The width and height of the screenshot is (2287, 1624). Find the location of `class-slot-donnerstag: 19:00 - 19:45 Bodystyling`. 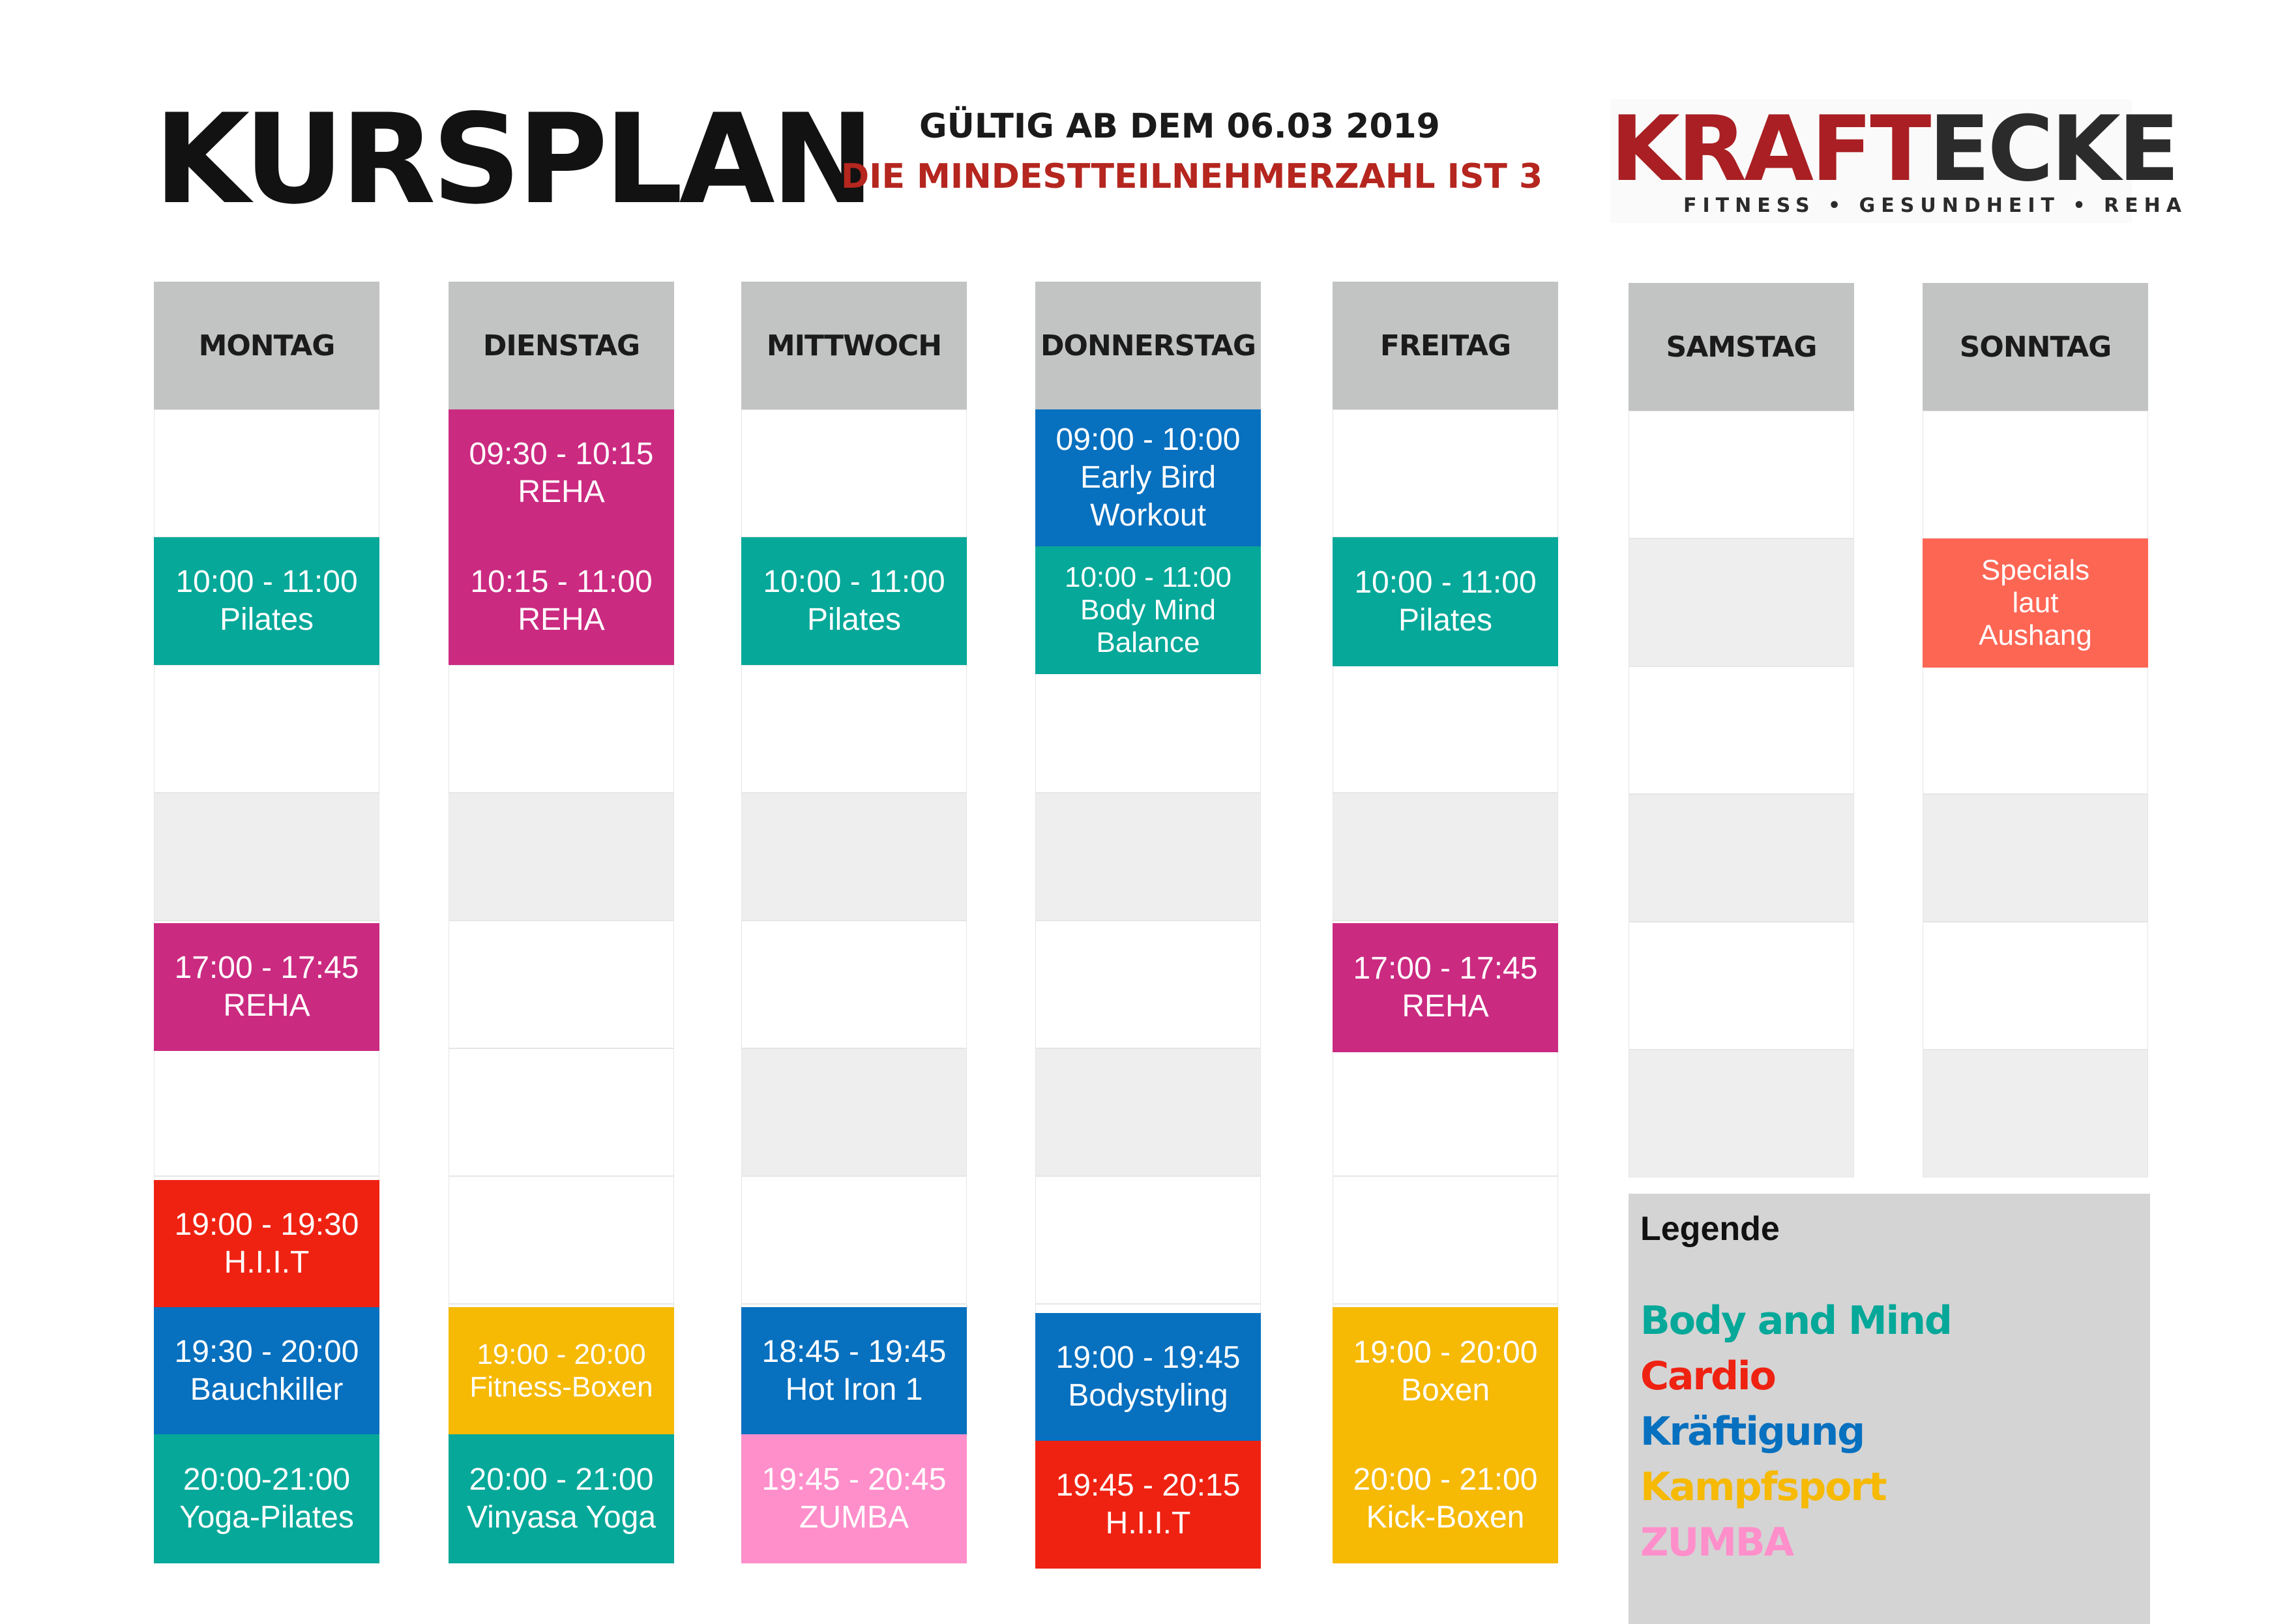

class-slot-donnerstag: 19:00 - 19:45 Bodystyling is located at coordinates (1148, 1377).